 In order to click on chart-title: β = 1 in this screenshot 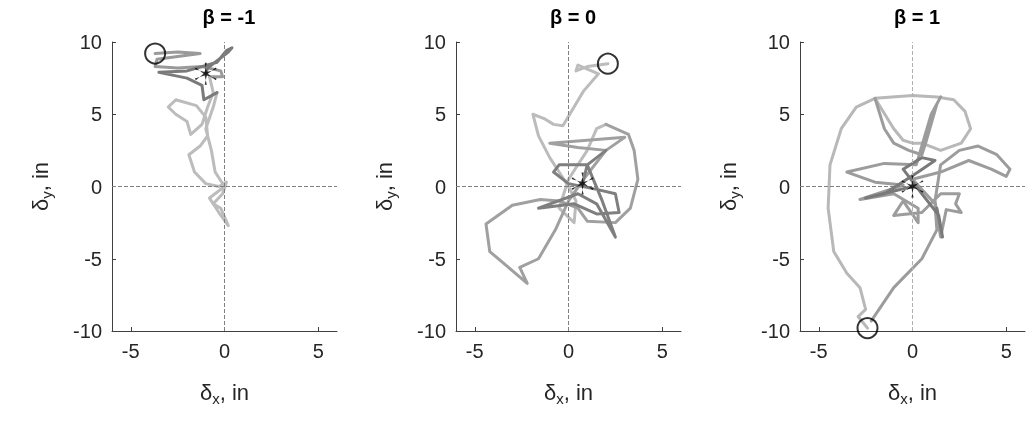, I will do `click(917, 17)`.